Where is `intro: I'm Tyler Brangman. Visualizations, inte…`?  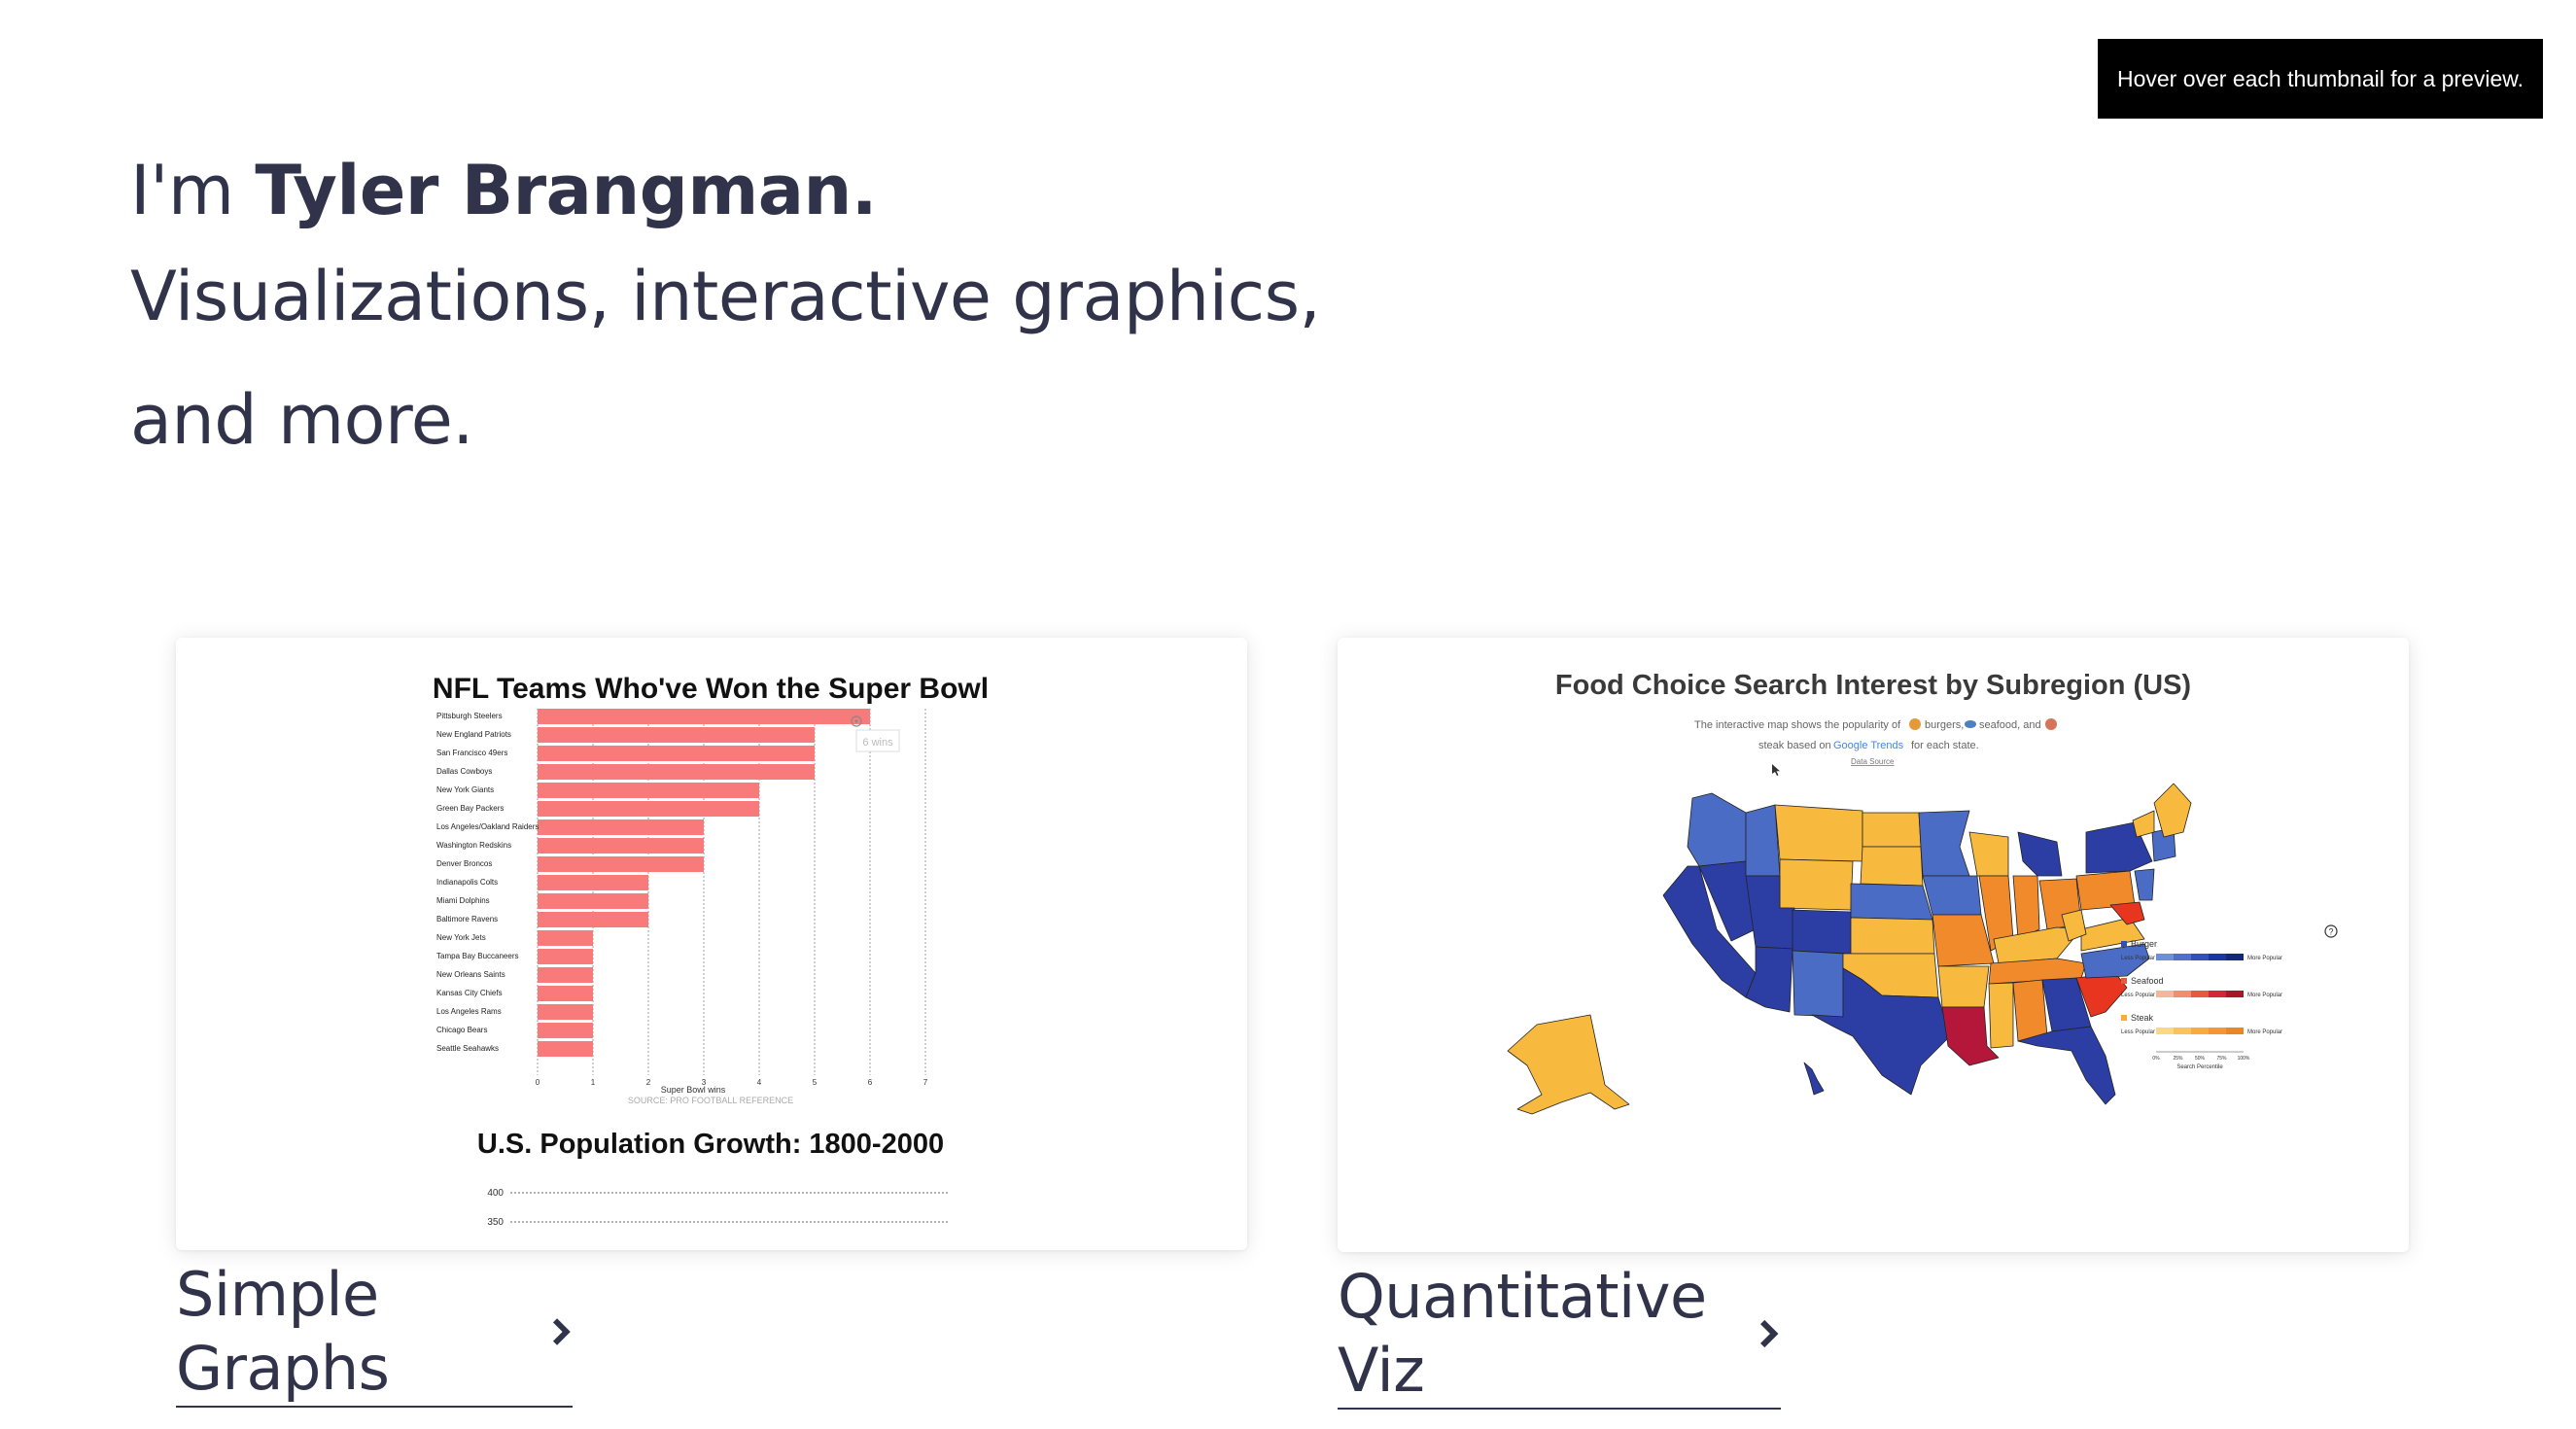
intro: I'm Tyler Brangman. Visualizations, inte… is located at coordinates (859, 314).